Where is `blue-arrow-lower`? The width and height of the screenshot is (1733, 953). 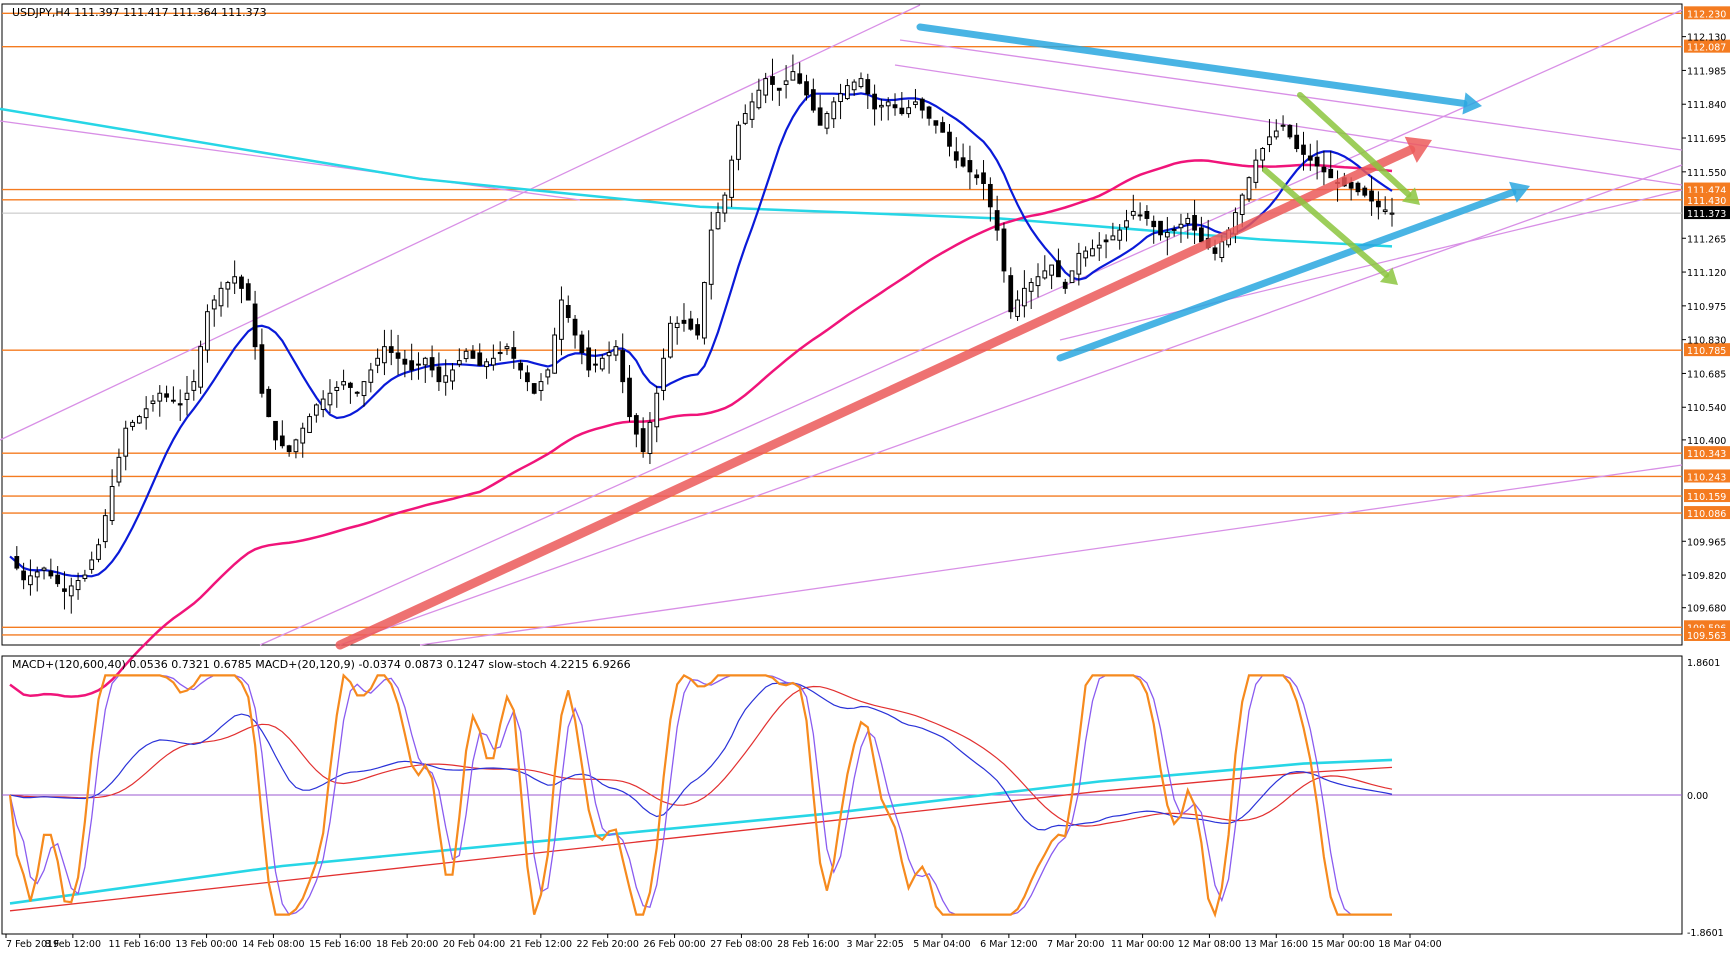 blue-arrow-lower is located at coordinates (1286, 275).